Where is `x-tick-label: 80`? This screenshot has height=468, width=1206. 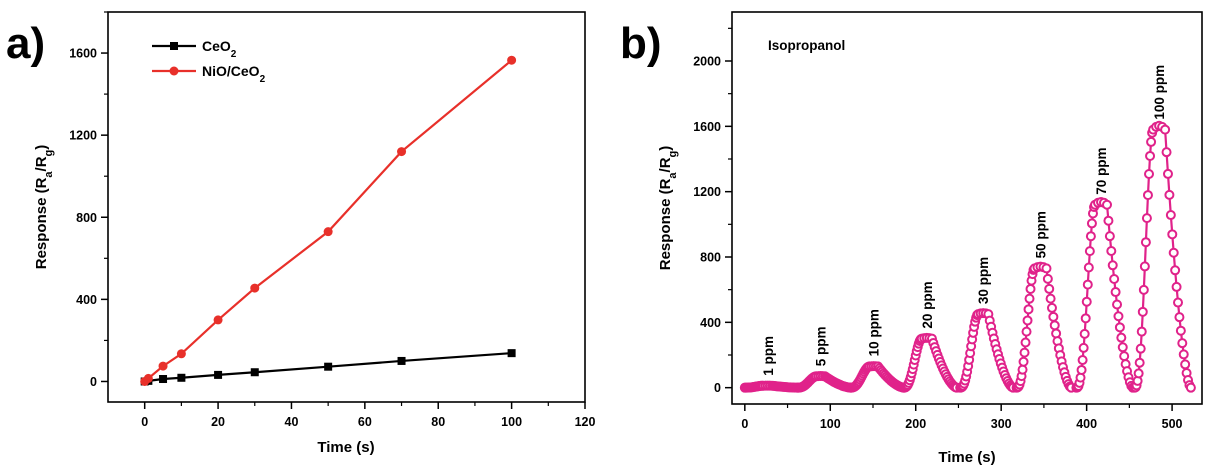
x-tick-label: 80 is located at coordinates (438, 422).